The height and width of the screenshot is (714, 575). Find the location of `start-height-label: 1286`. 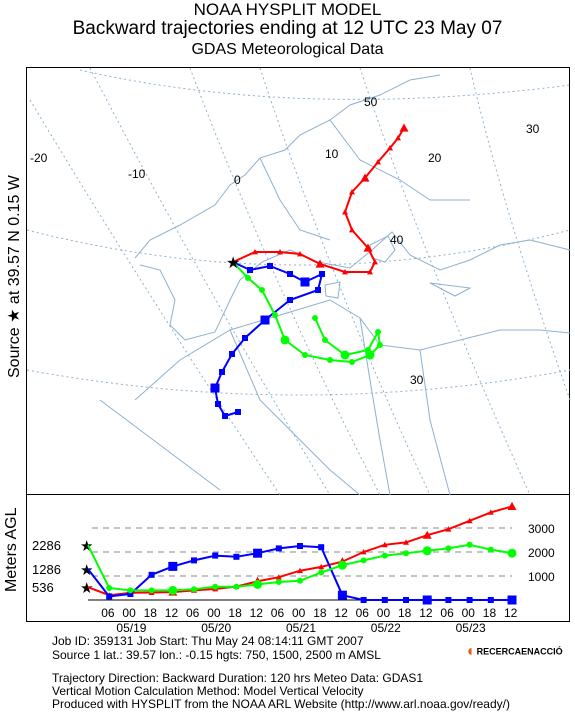

start-height-label: 1286 is located at coordinates (46, 569).